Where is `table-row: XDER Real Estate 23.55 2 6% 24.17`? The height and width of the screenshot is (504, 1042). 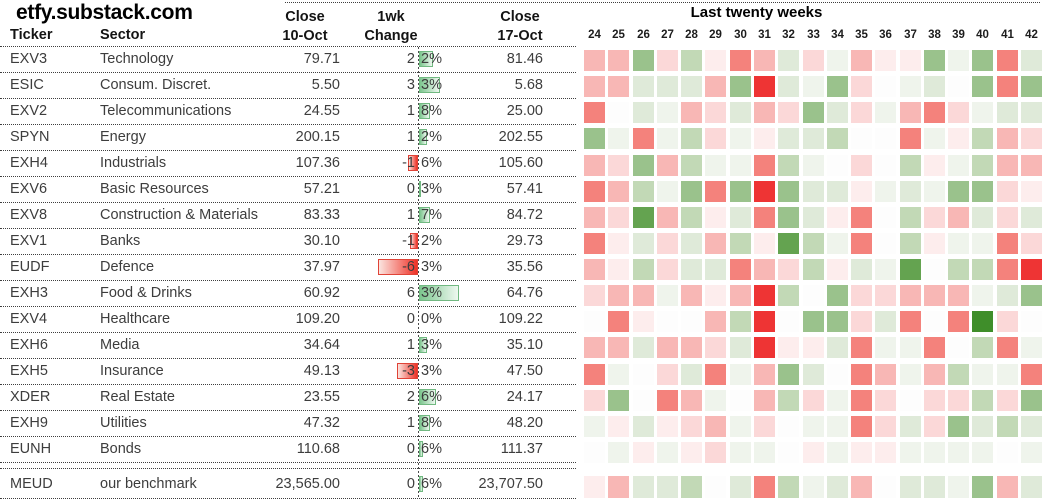
table-row: XDER Real Estate 23.55 2 6% 24.17 is located at coordinates (290, 397).